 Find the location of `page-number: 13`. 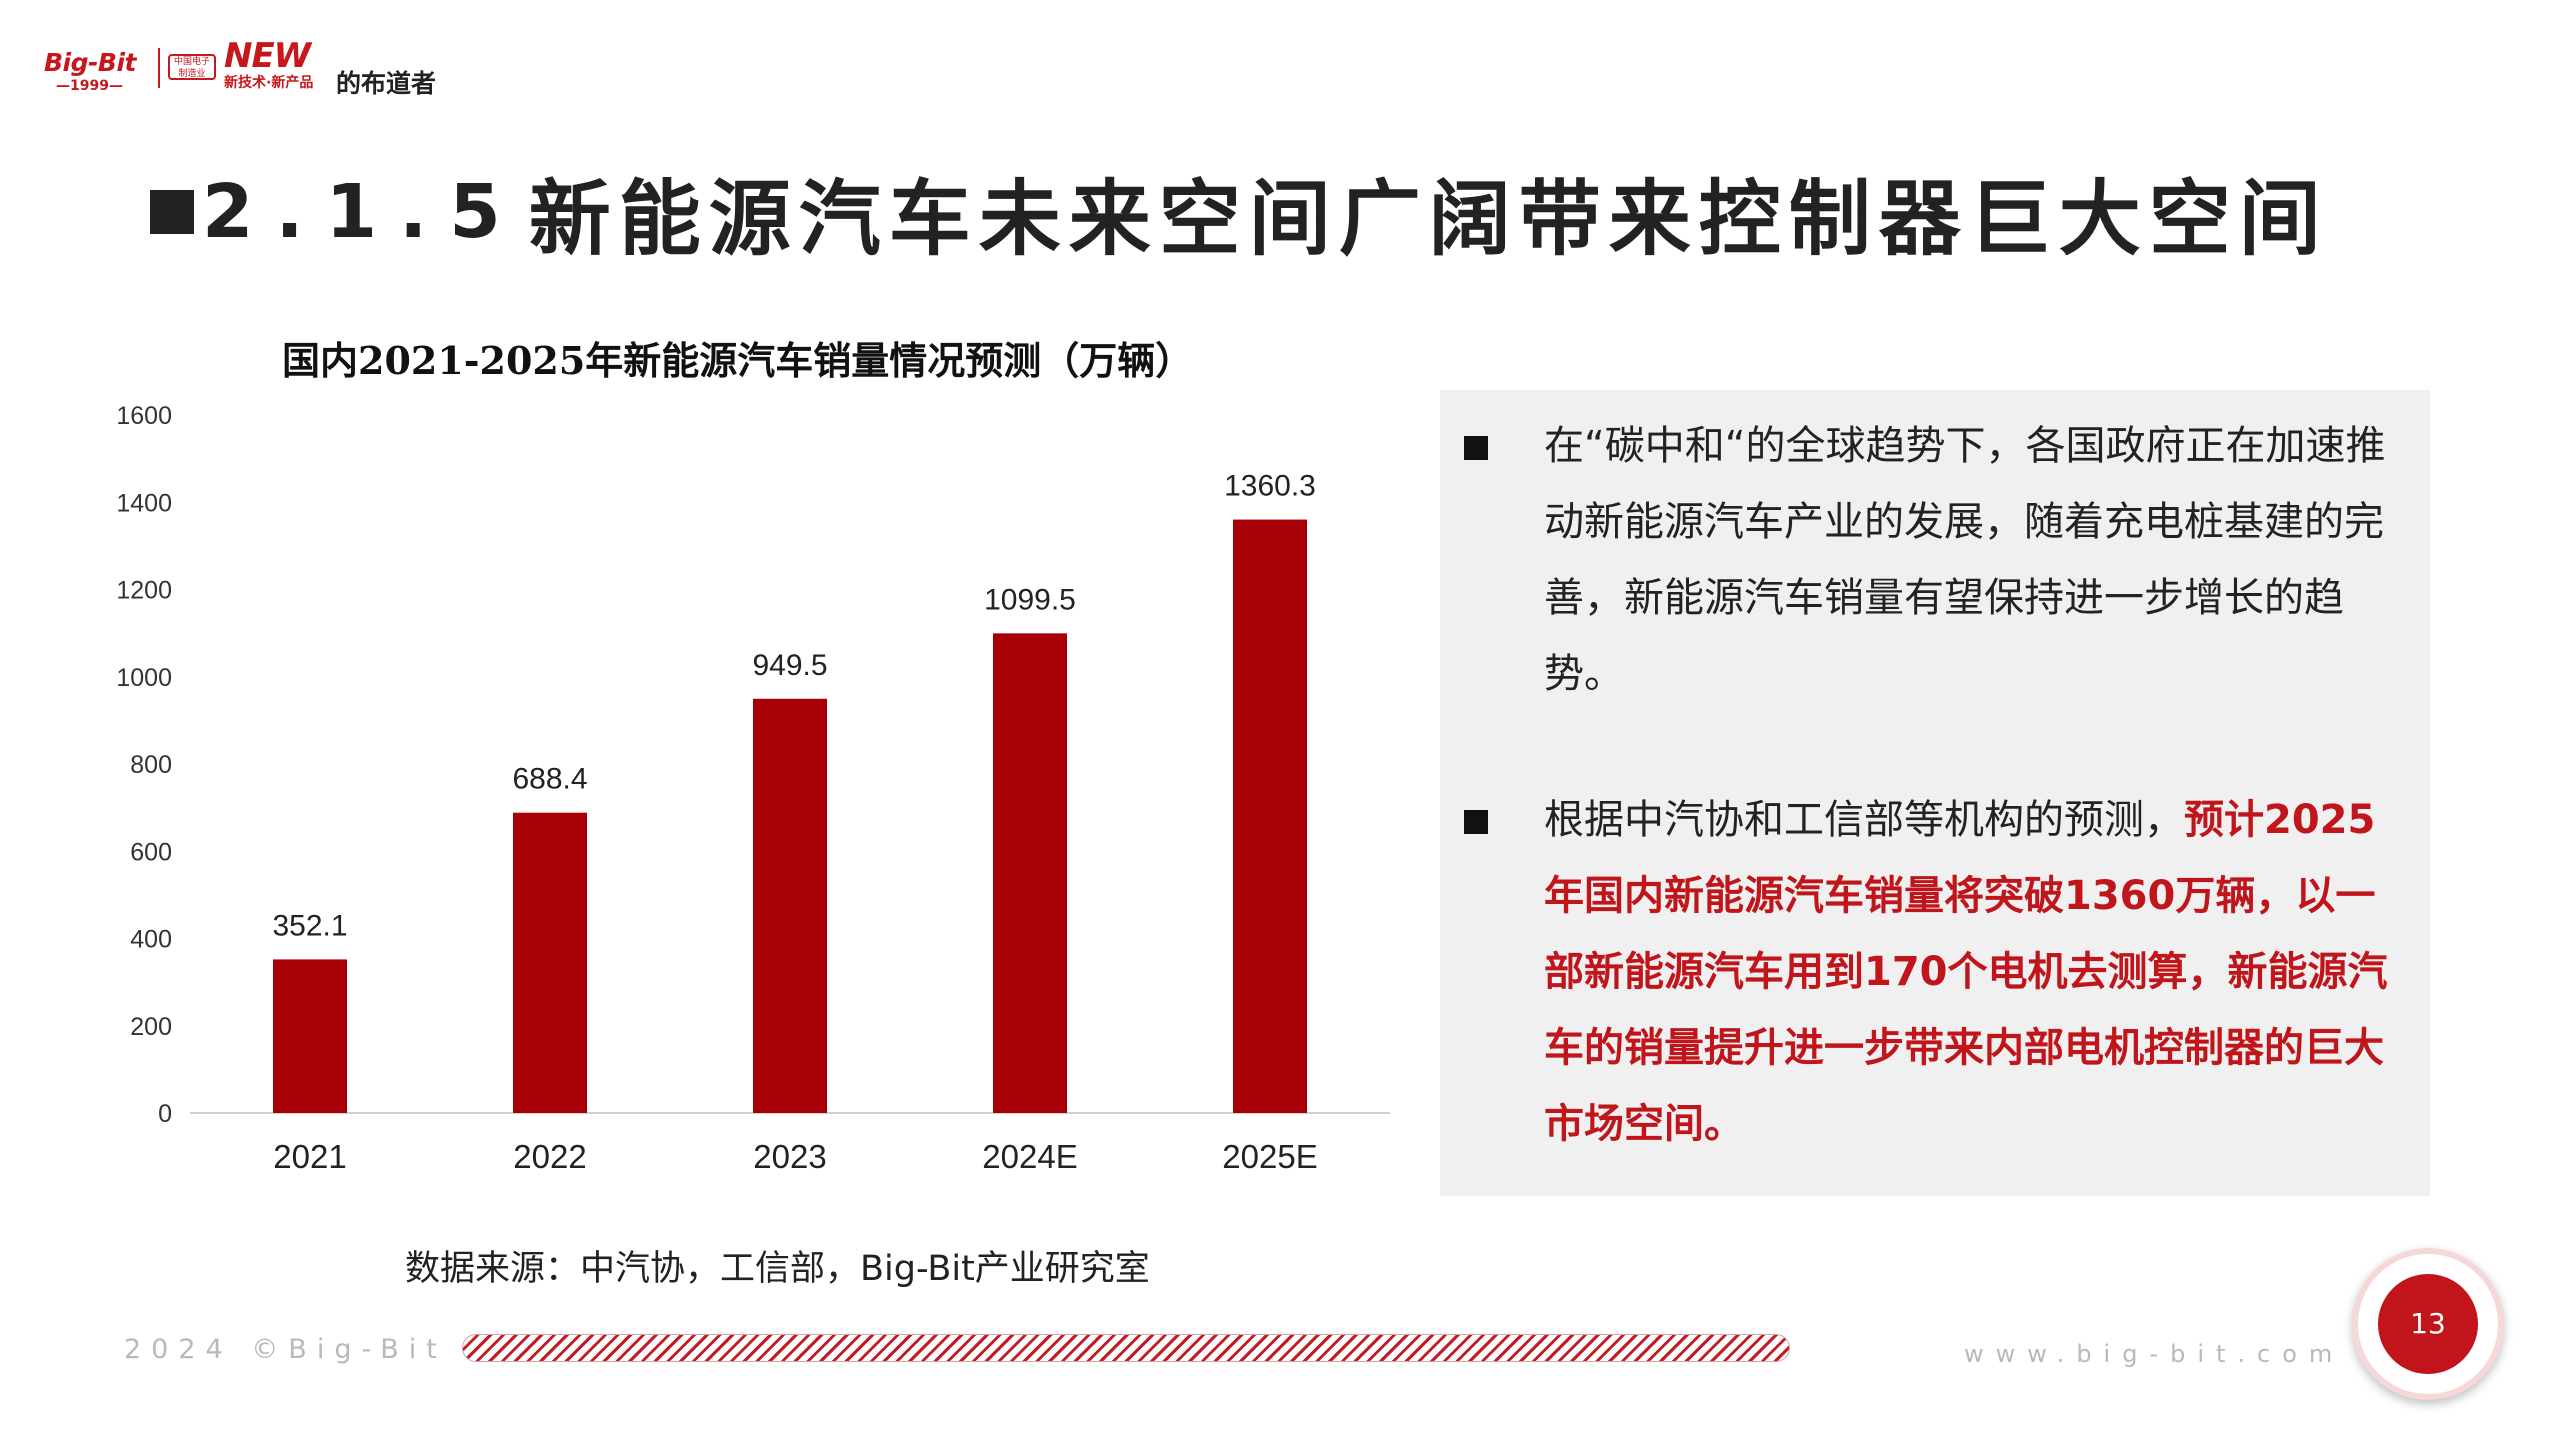

page-number: 13 is located at coordinates (2428, 1324).